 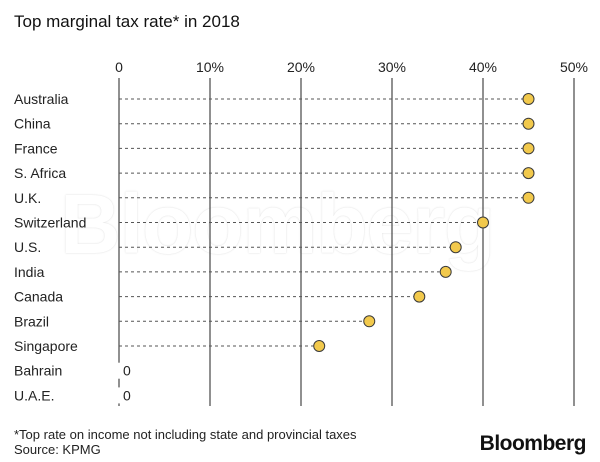 What do you see at coordinates (455, 247) in the screenshot?
I see `data-point-u-s` at bounding box center [455, 247].